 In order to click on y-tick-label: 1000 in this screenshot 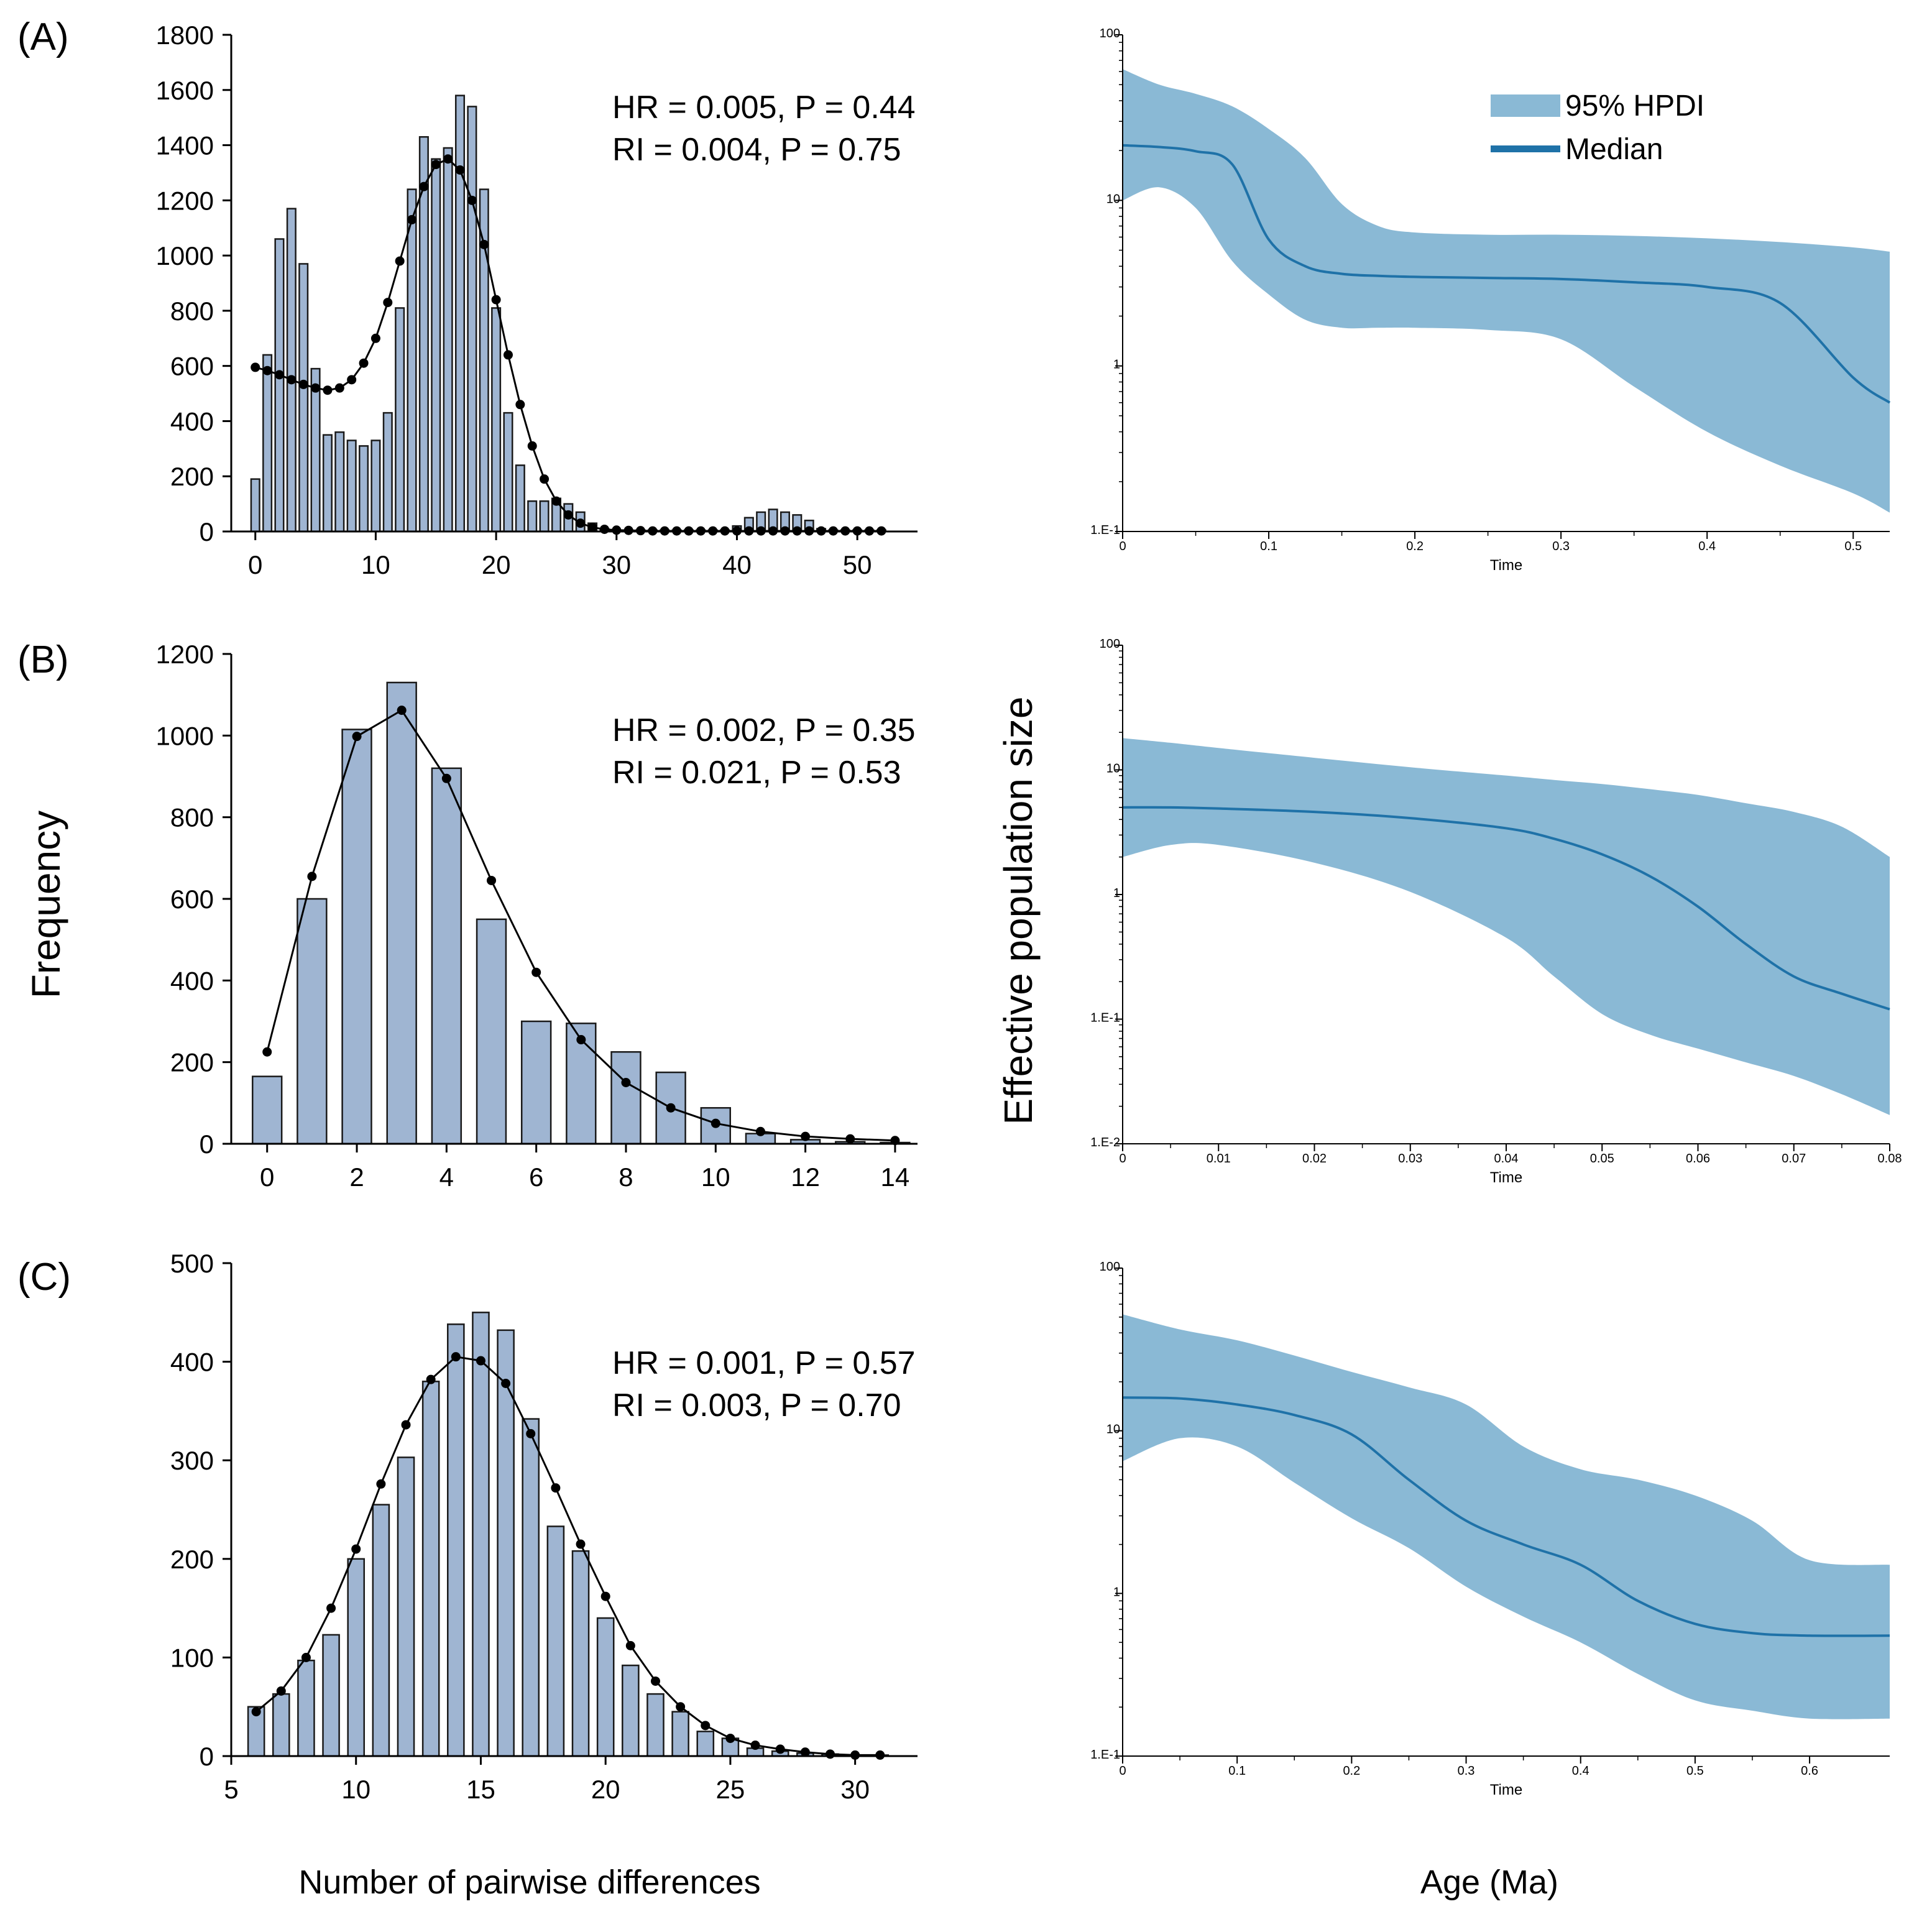, I will do `click(185, 255)`.